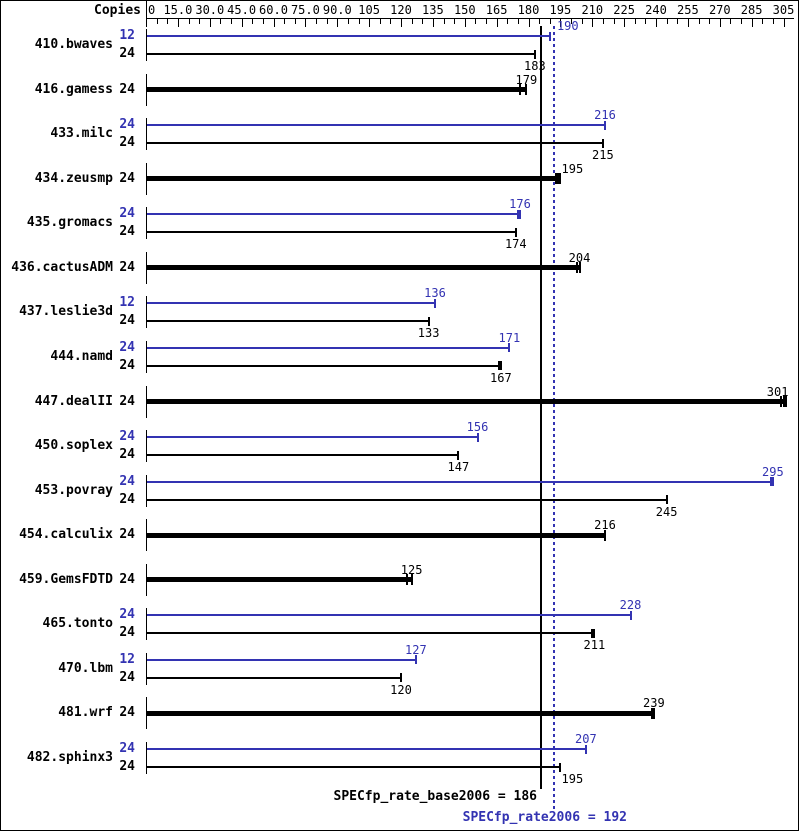 Image resolution: width=799 pixels, height=831 pixels. Describe the element at coordinates (66, 312) in the screenshot. I see `benchmark-name: 437.leslie3d` at that location.